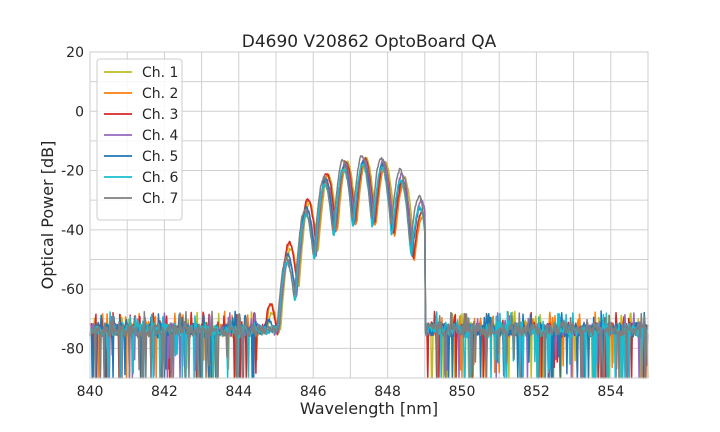 This screenshot has width=720, height=432. I want to click on legend-label: Ch. 6, so click(160, 178).